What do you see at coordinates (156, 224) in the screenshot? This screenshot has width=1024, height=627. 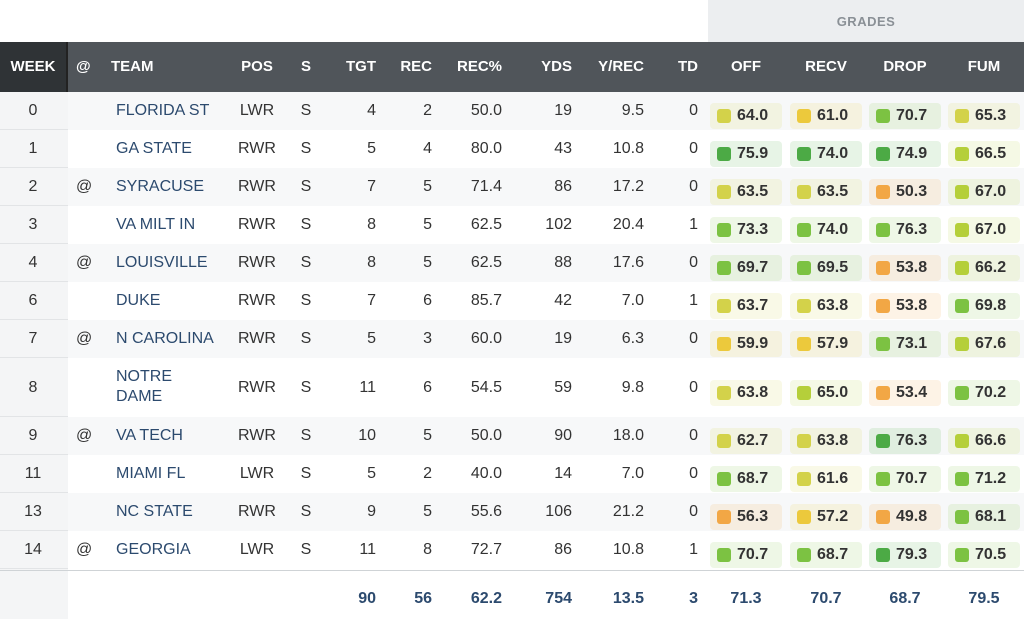 I see `team-link: VA MILT IN` at bounding box center [156, 224].